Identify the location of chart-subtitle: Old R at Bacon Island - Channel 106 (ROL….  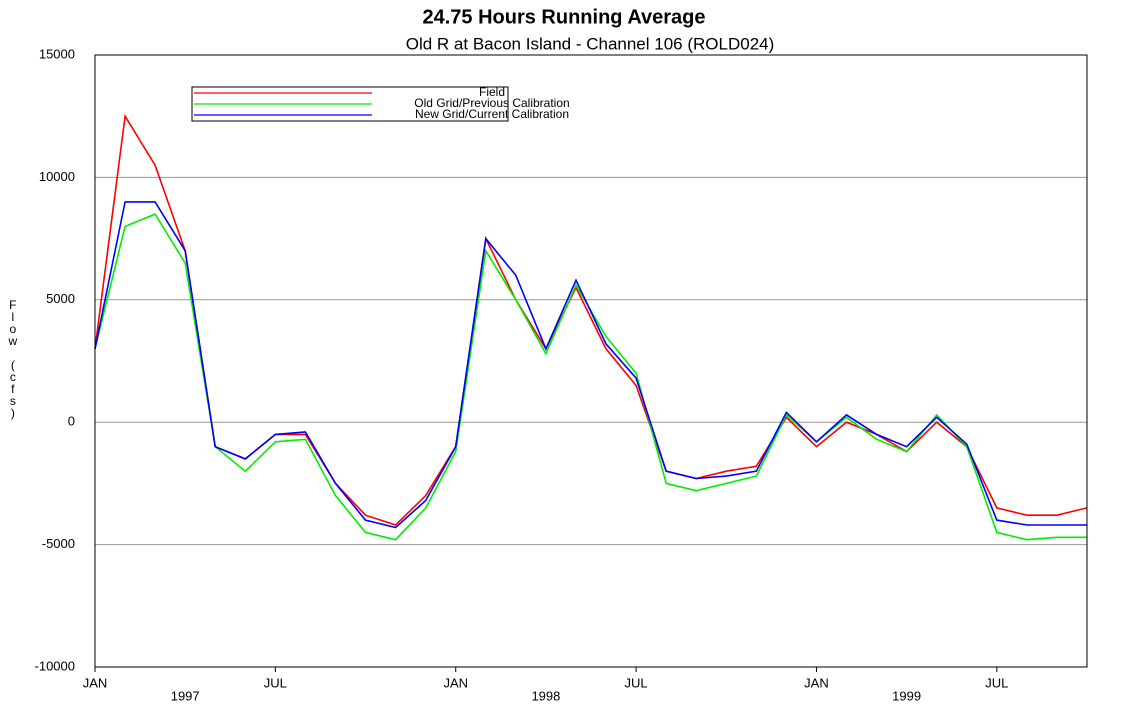
(590, 43).